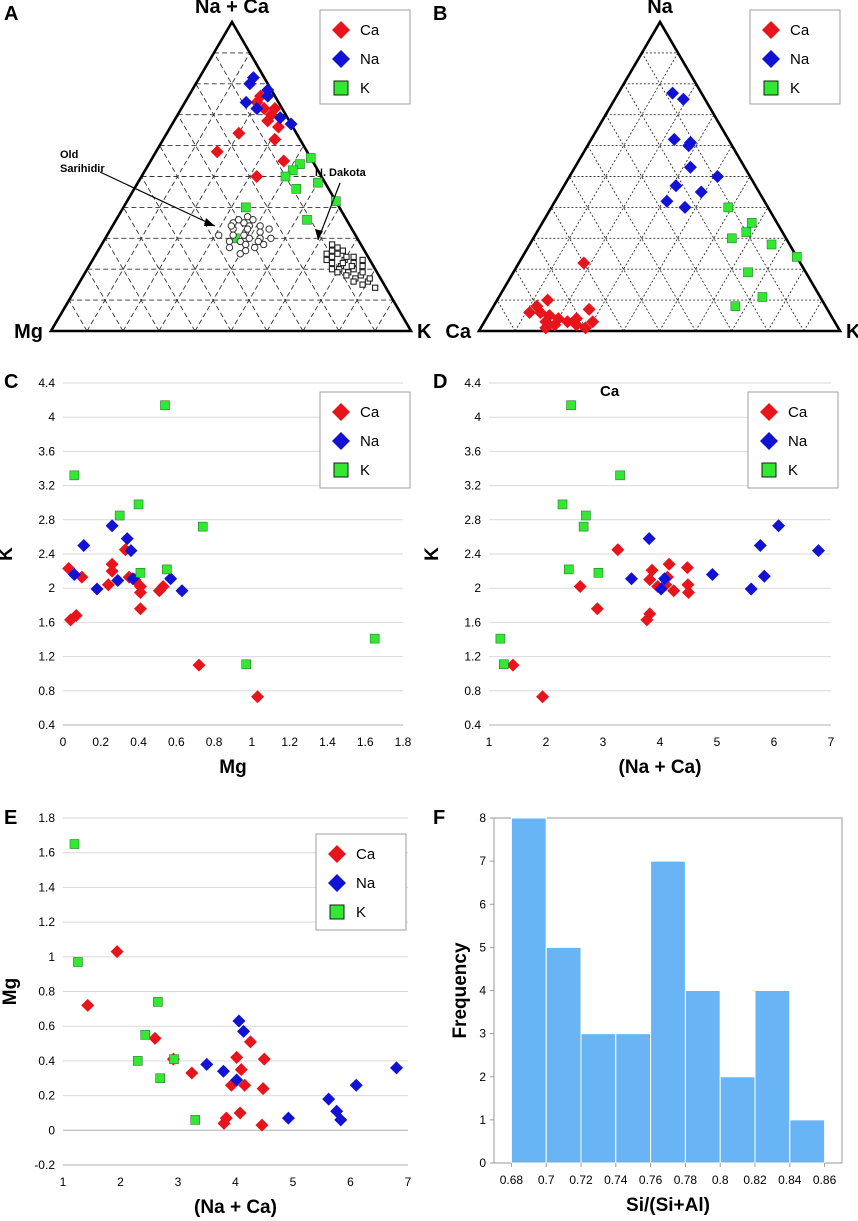 This screenshot has height=1221, width=858. I want to click on y-tick-label: -0.2, so click(44, 1165).